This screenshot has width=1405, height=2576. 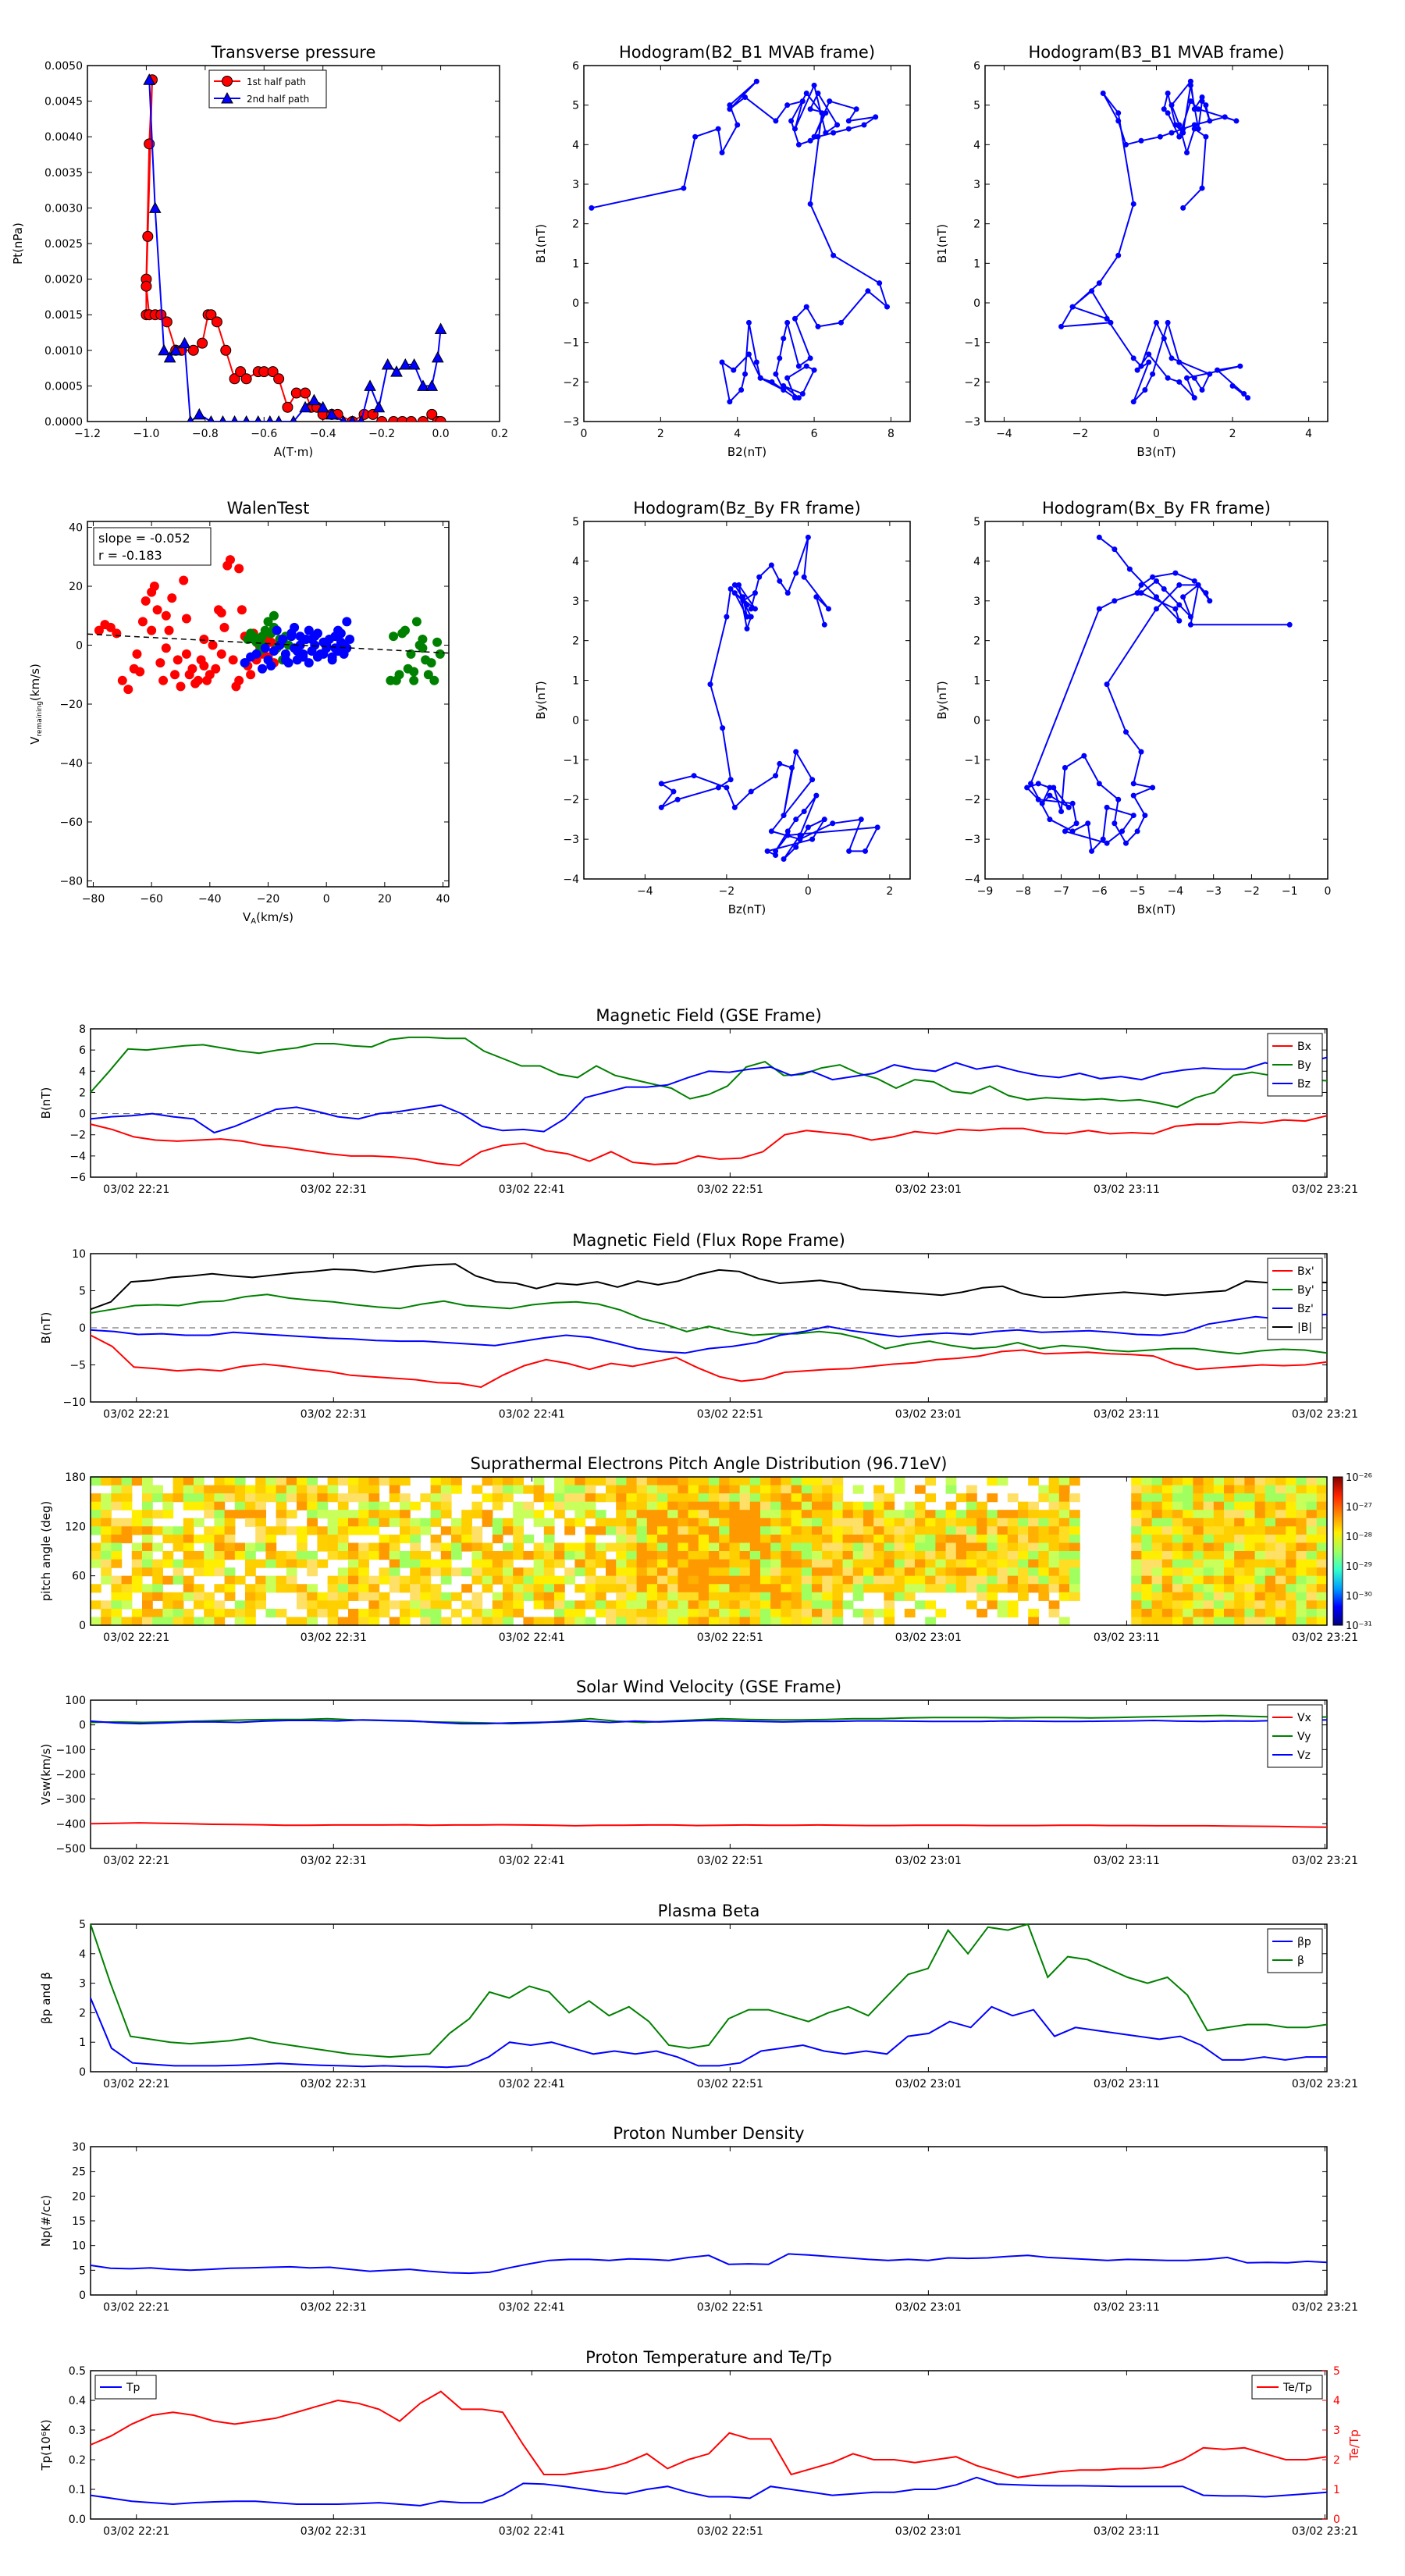 I want to click on hodo_bxby-data-point, so click(x=1175, y=573).